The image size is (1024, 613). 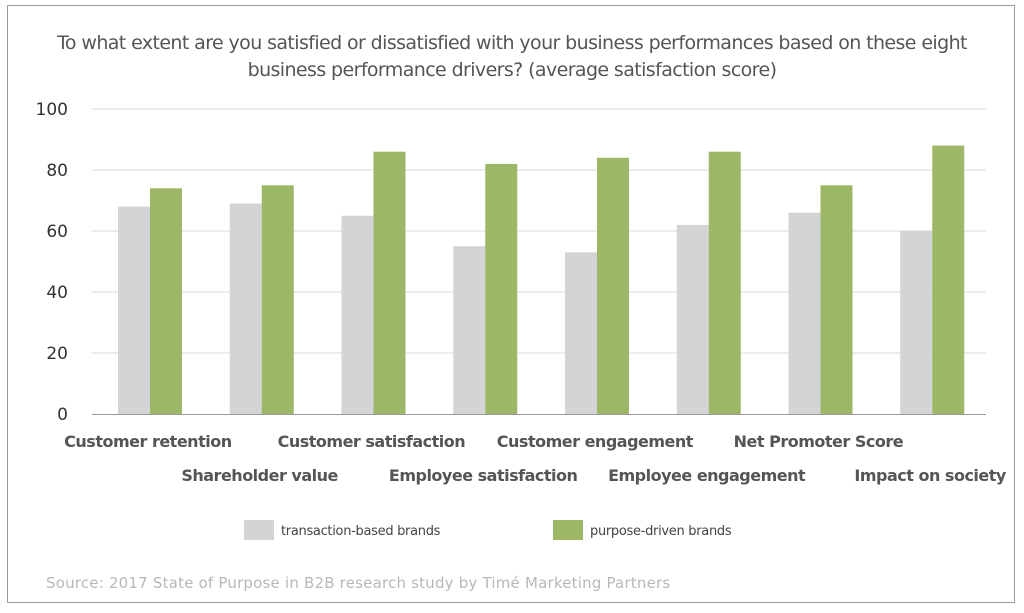 What do you see at coordinates (62, 415) in the screenshot?
I see `y-tick-label: 0` at bounding box center [62, 415].